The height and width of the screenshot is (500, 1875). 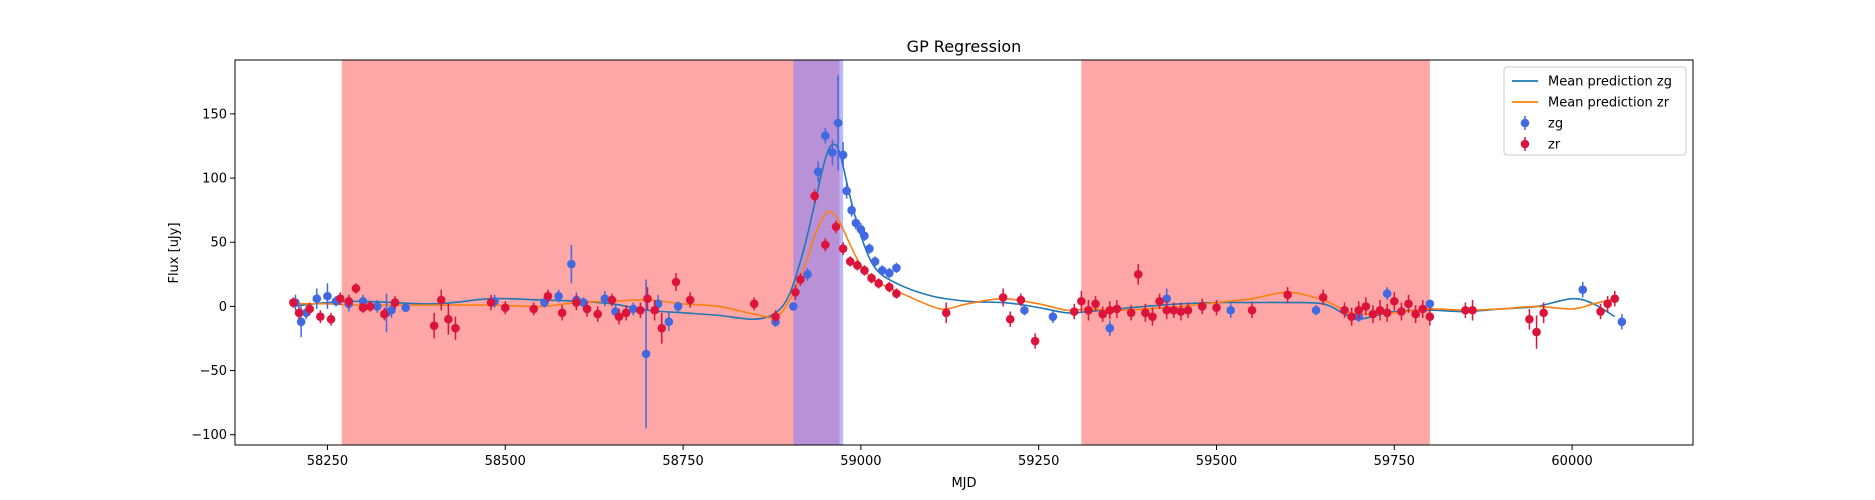 What do you see at coordinates (214, 114) in the screenshot?
I see `y-tick-label: 150` at bounding box center [214, 114].